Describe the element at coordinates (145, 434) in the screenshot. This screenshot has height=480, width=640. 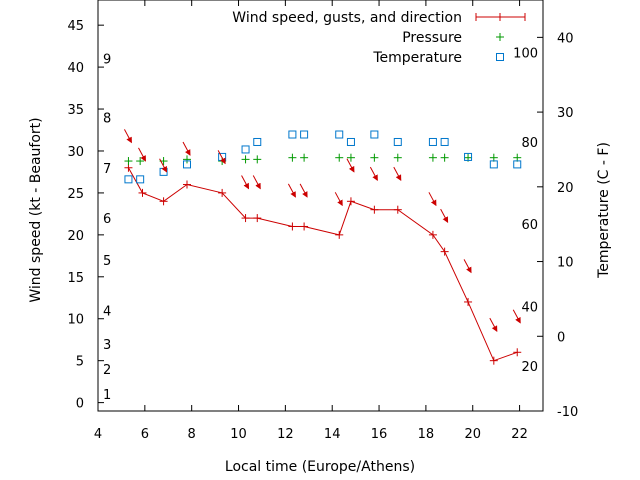
I see `x-tick-label: 6` at that location.